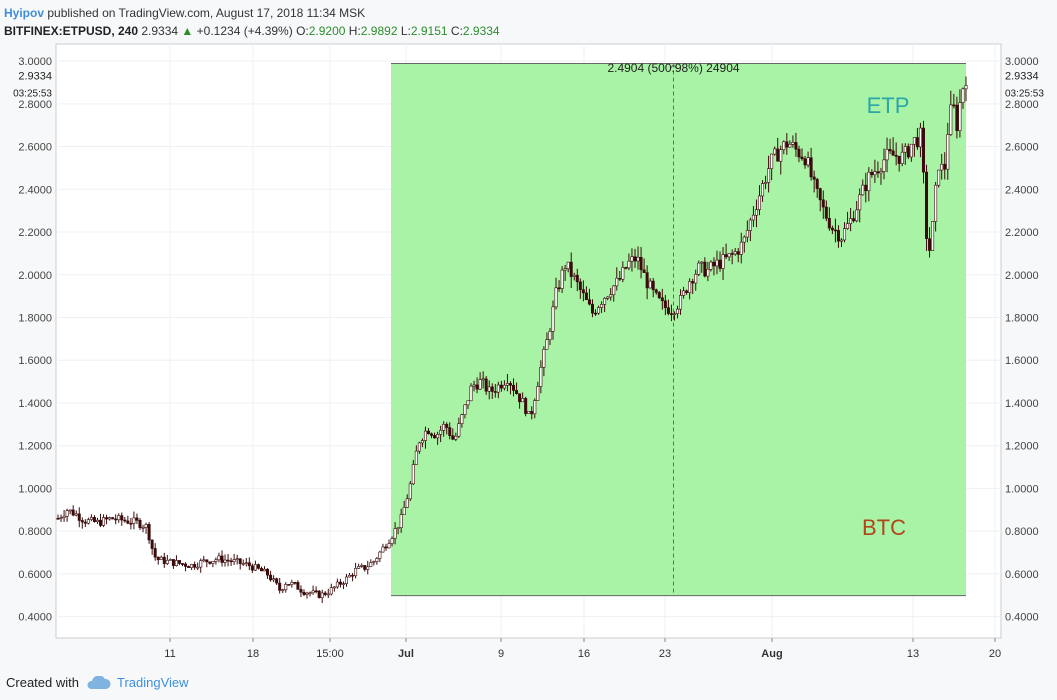 Image resolution: width=1057 pixels, height=700 pixels. I want to click on low-value: 2.9151, so click(429, 31).